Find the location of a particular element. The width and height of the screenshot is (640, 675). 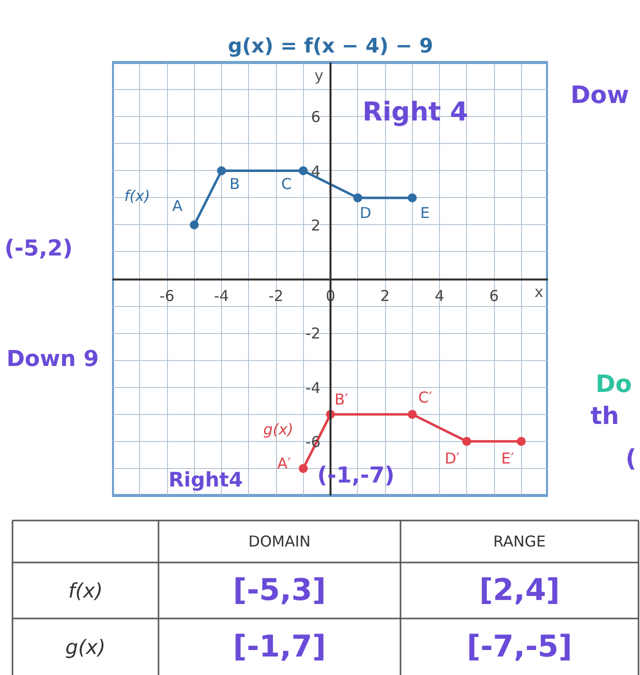

annotation: A′ is located at coordinates (284, 463).